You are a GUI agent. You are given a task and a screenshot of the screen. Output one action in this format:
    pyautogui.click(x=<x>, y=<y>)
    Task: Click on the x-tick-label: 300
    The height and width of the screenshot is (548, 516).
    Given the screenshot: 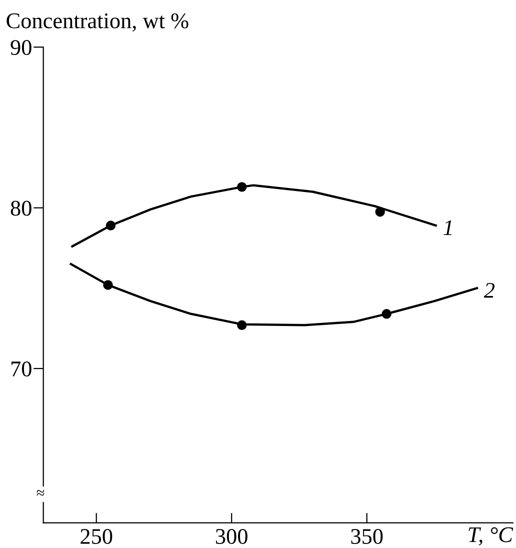 What is the action you would take?
    pyautogui.click(x=232, y=536)
    